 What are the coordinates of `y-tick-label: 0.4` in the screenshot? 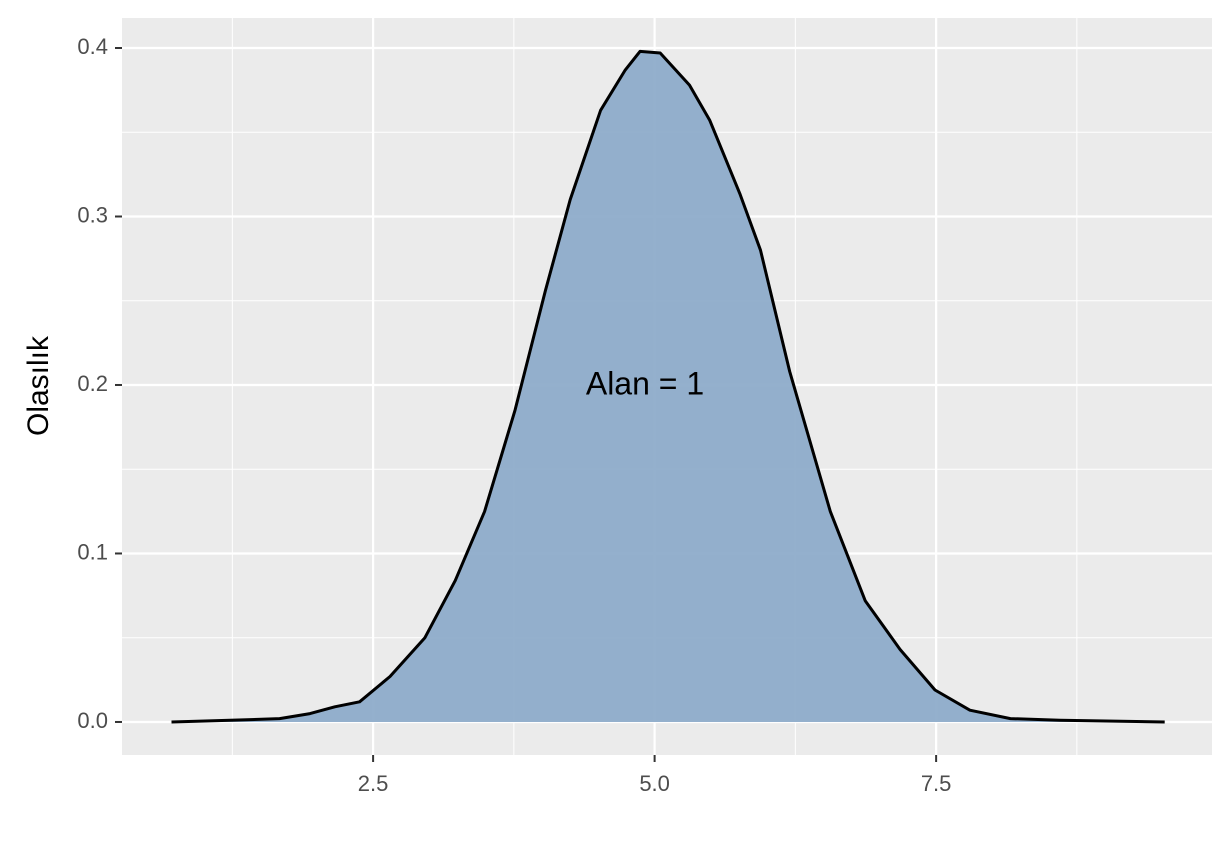 It's located at (92, 46).